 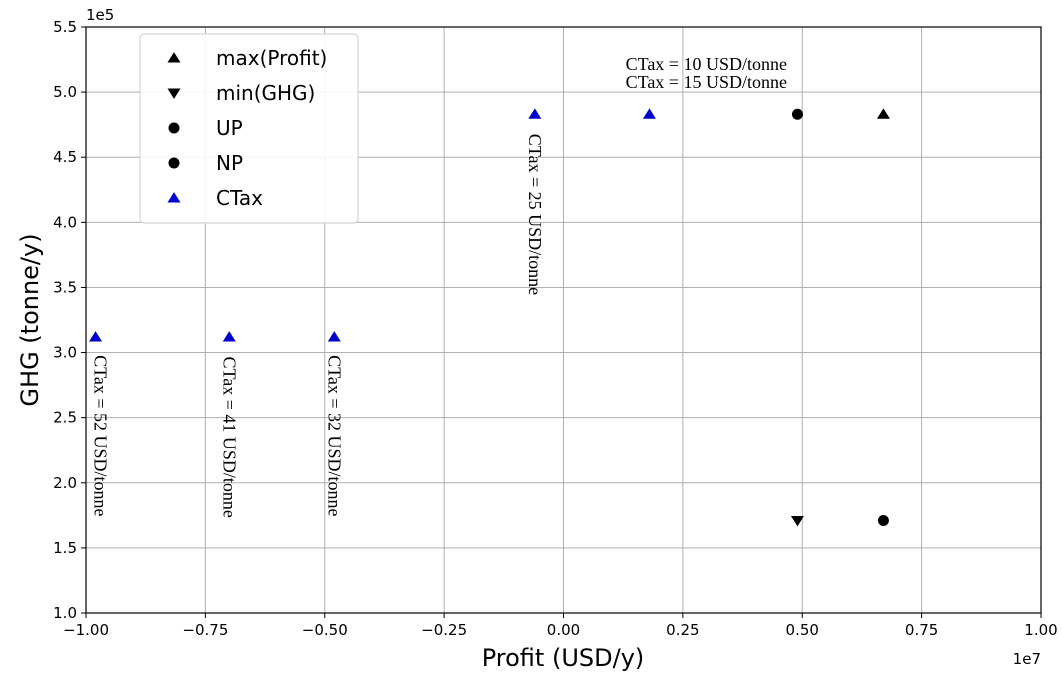 What do you see at coordinates (797, 521) in the screenshot?
I see `data-point-min-ghg` at bounding box center [797, 521].